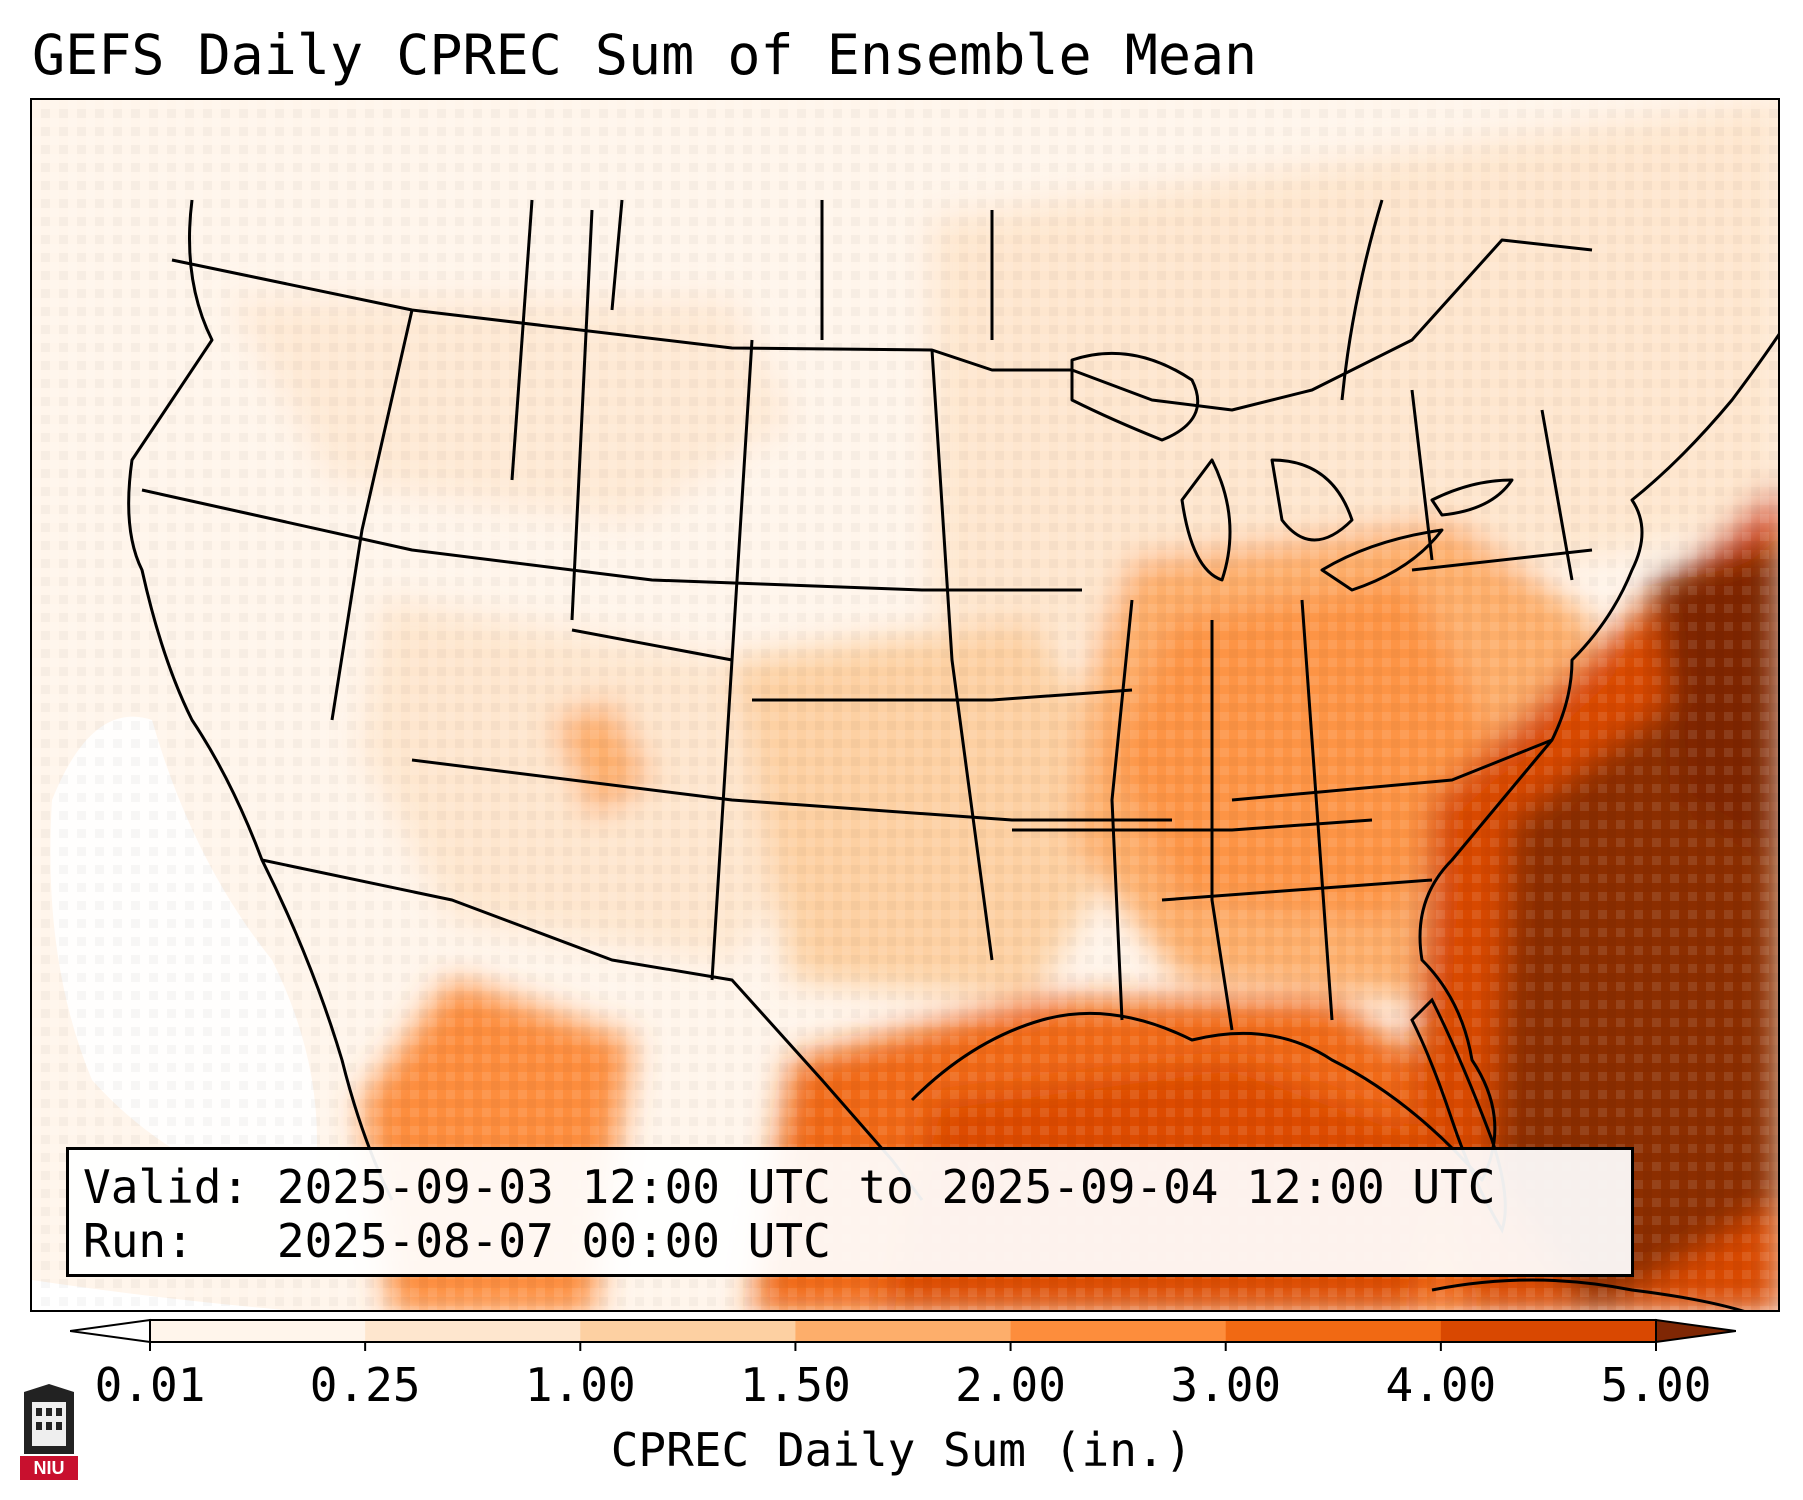 The width and height of the screenshot is (1803, 1500). I want to click on west-coastline, so click(260, 700).